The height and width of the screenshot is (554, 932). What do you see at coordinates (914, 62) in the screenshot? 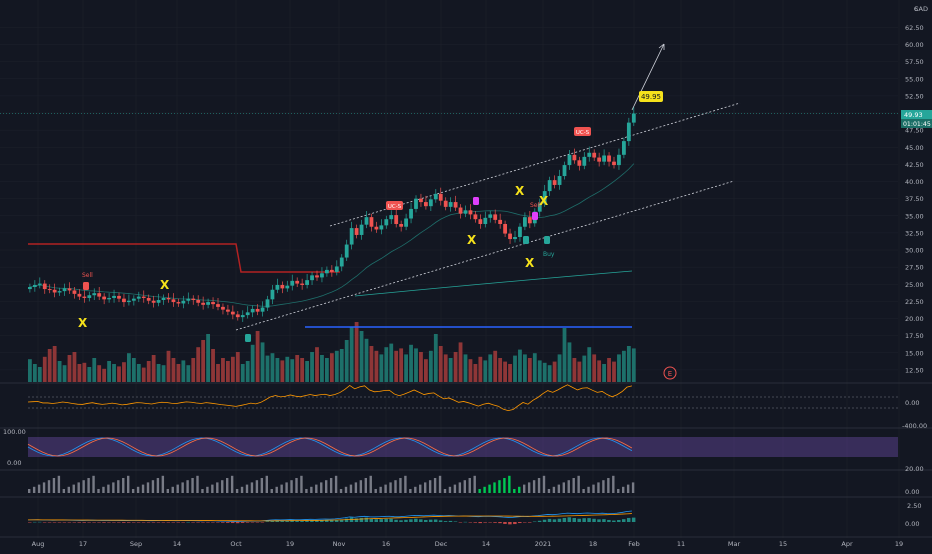
I see `price-tick-2: 57.50` at bounding box center [914, 62].